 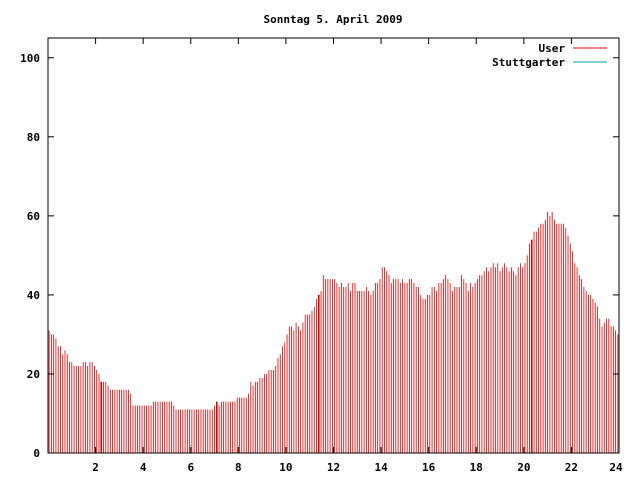 What do you see at coordinates (33, 295) in the screenshot?
I see `y-tick-label: 40` at bounding box center [33, 295].